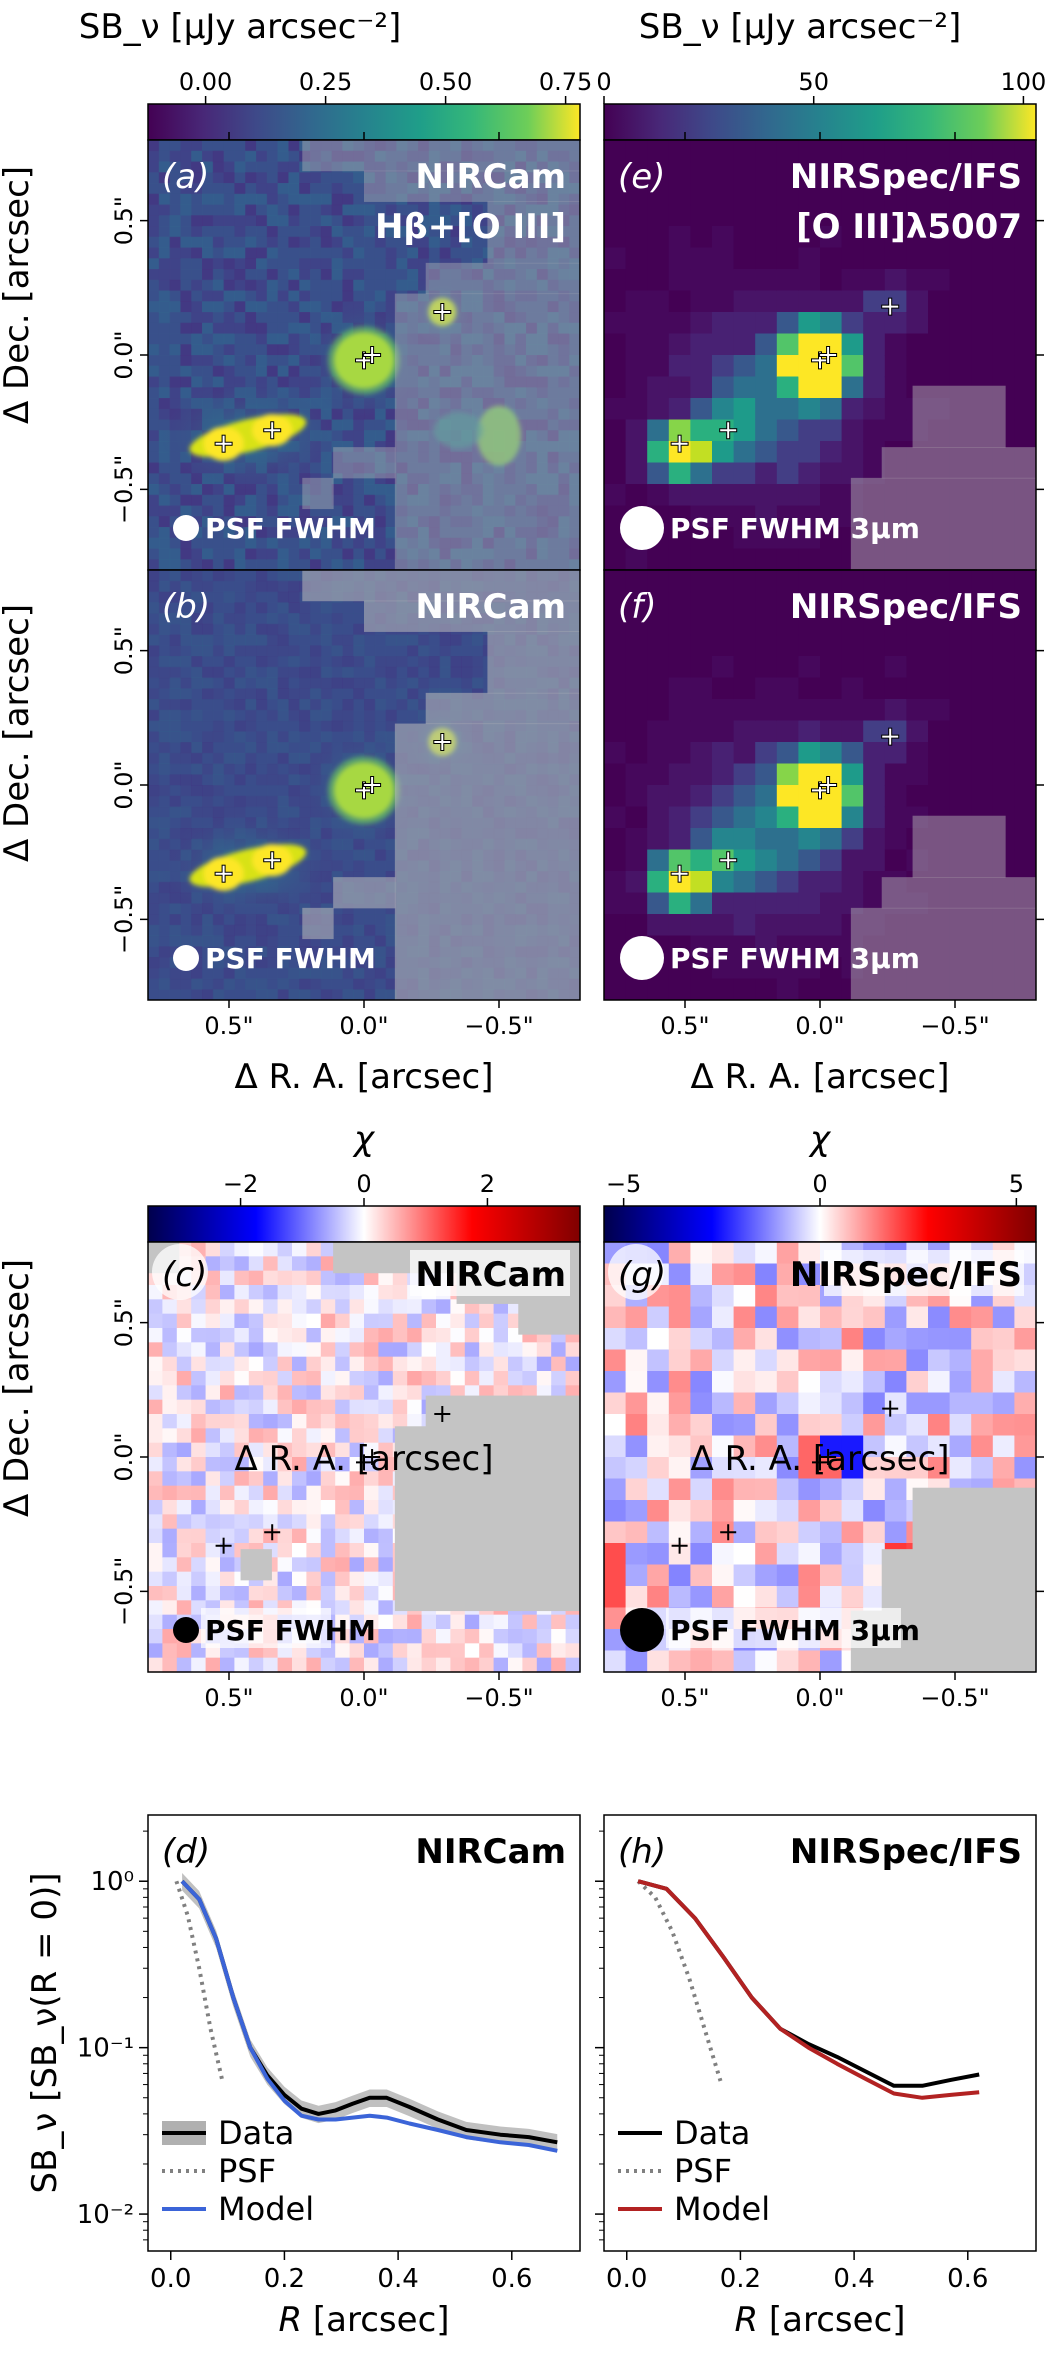  I want to click on colorbar-tick-label: 0, so click(603, 82).